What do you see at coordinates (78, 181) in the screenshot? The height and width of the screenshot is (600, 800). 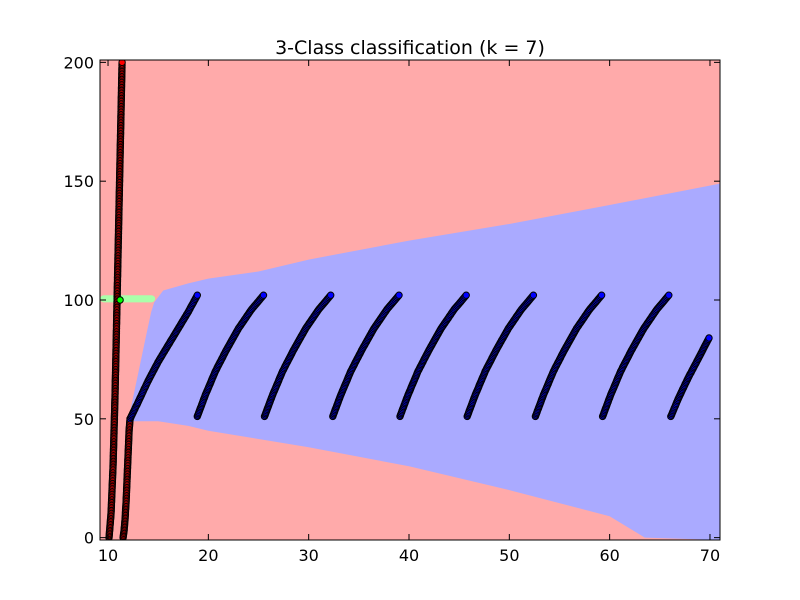 I see `y-tick-label: 150` at bounding box center [78, 181].